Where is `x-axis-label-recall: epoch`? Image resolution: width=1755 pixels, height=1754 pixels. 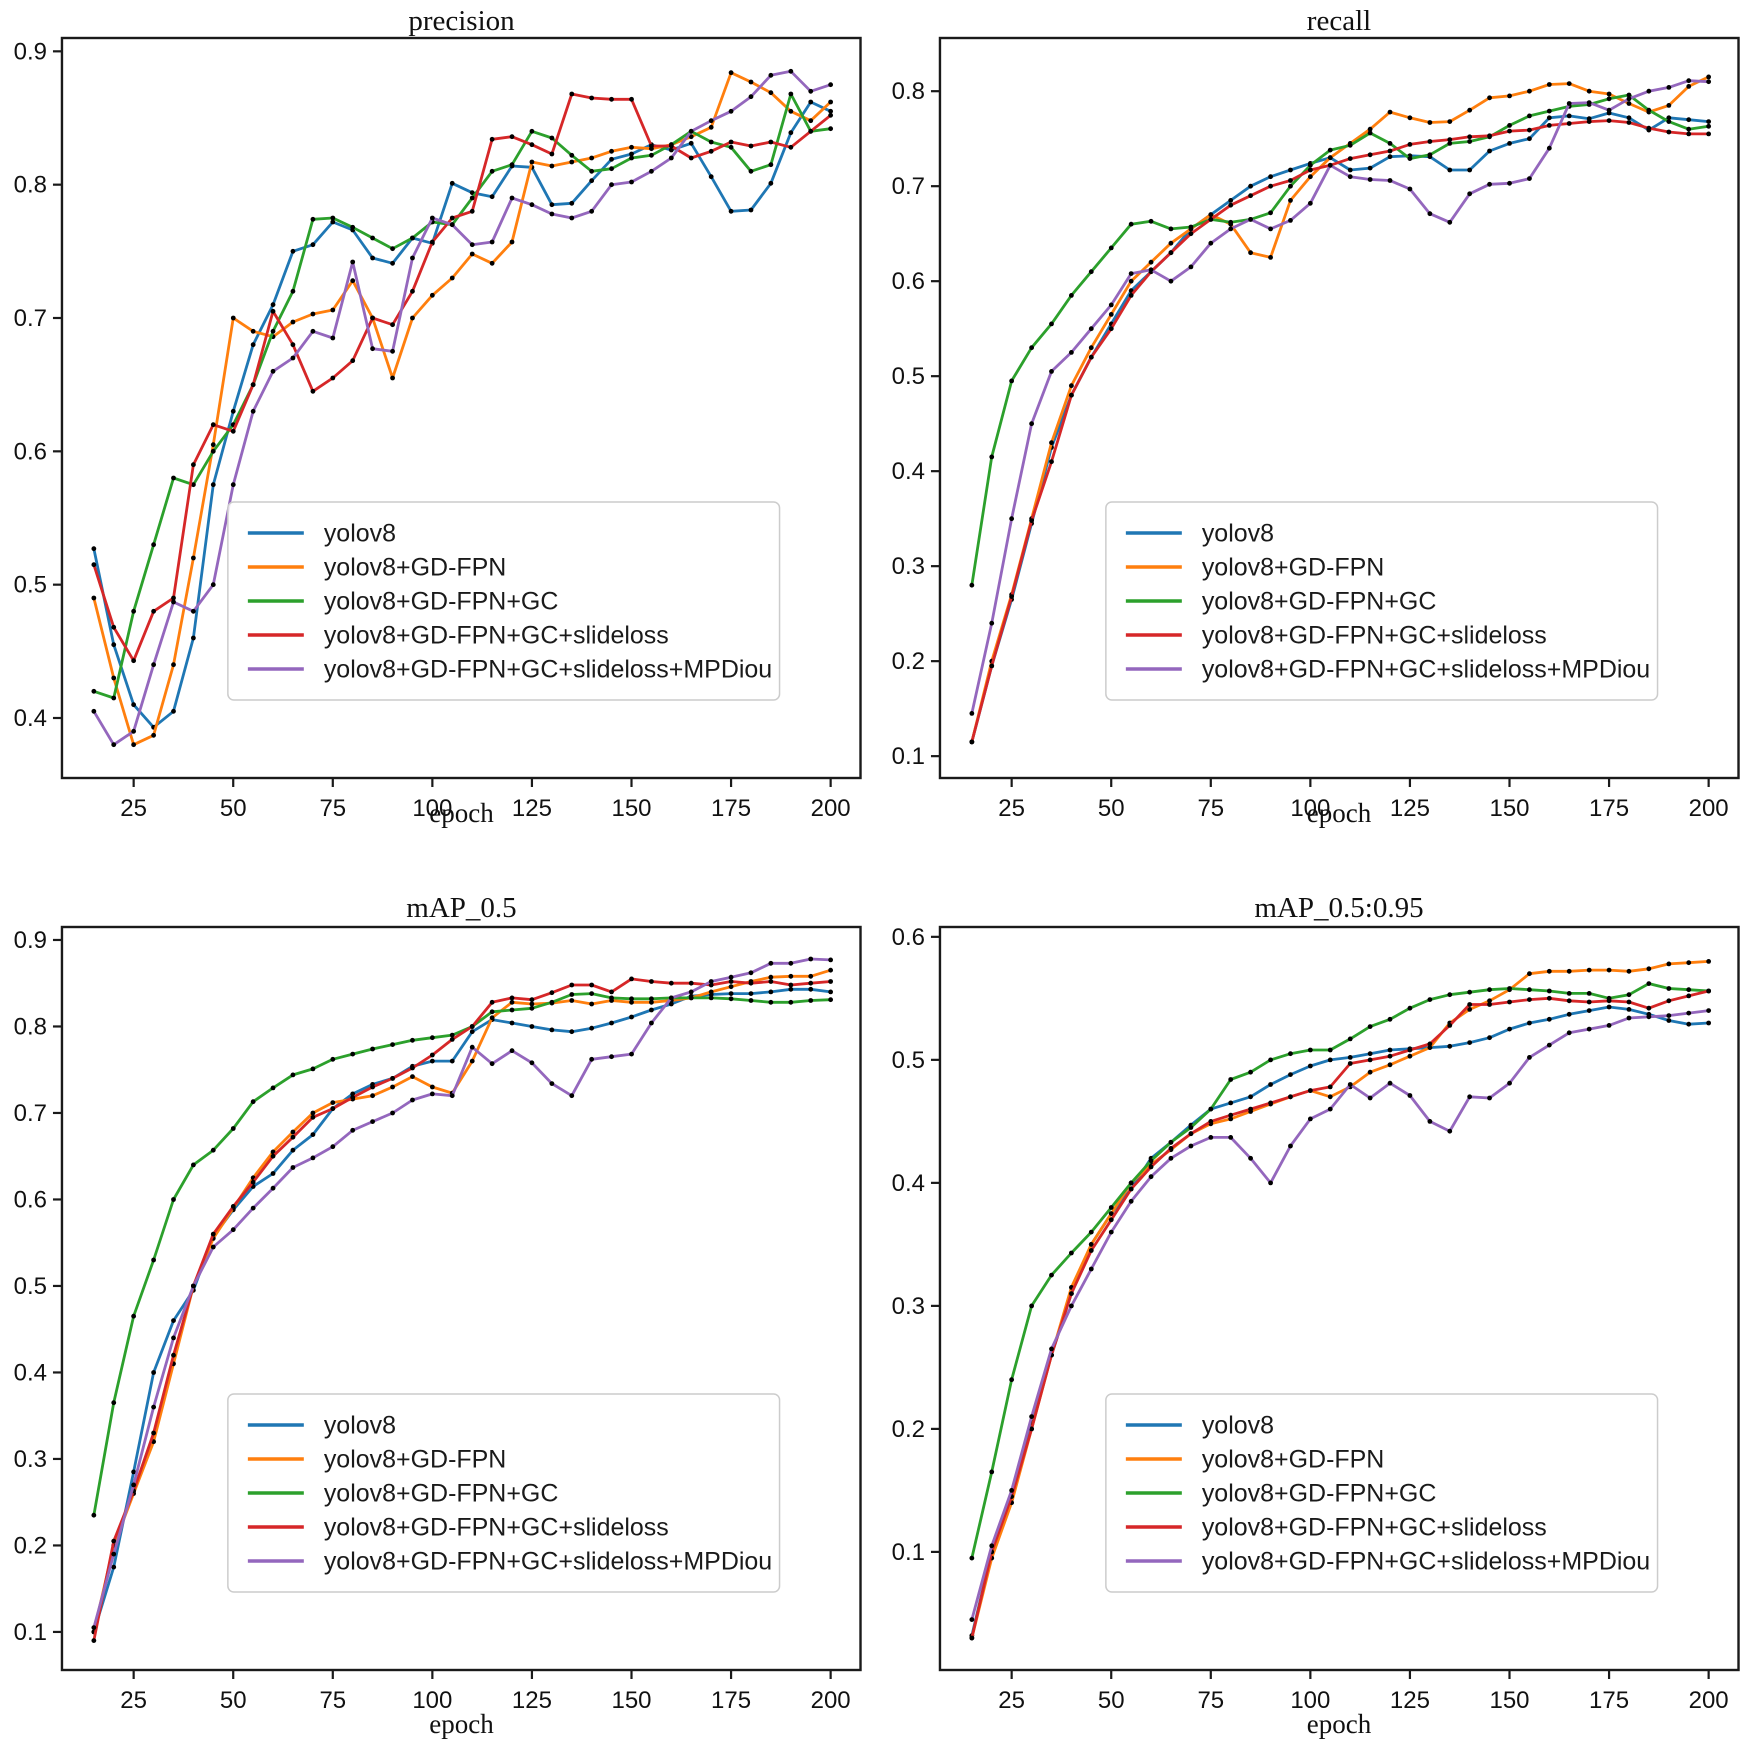
x-axis-label-recall: epoch is located at coordinates (1339, 813).